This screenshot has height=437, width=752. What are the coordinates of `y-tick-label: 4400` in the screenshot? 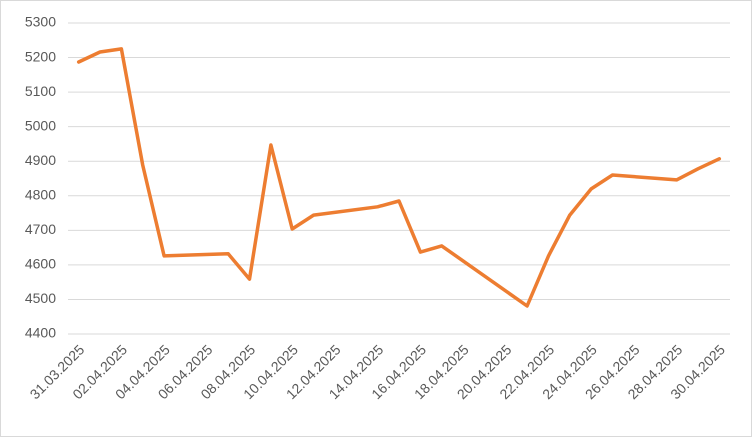 It's located at (40, 333).